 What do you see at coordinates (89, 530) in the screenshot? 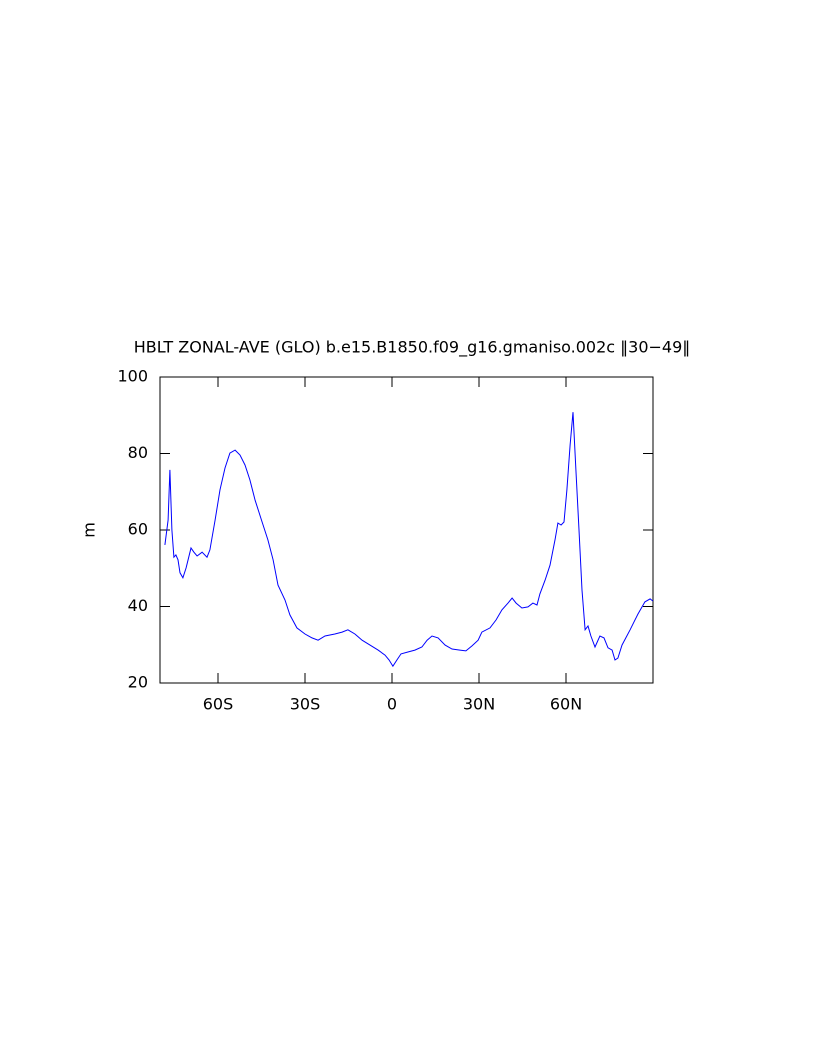
I see `y-axis-label: m` at bounding box center [89, 530].